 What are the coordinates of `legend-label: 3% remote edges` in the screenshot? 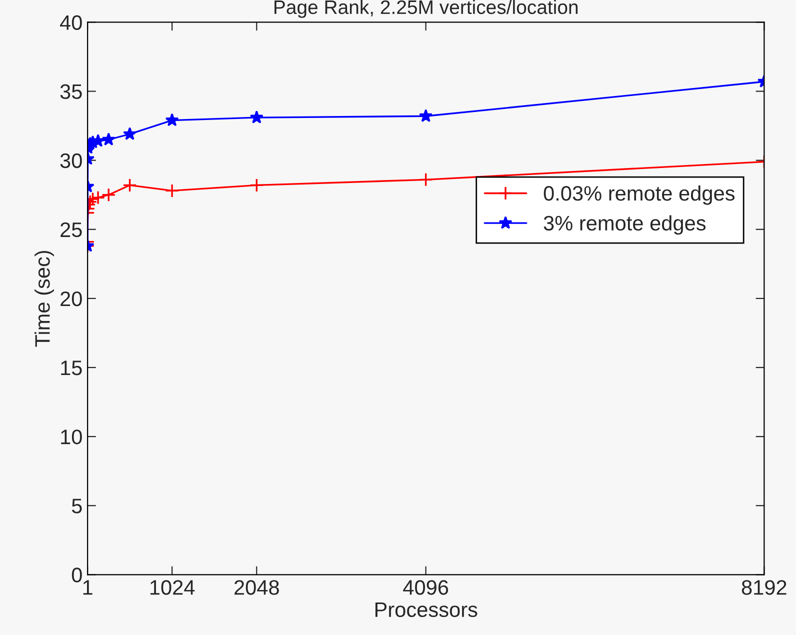 It's located at (625, 225).